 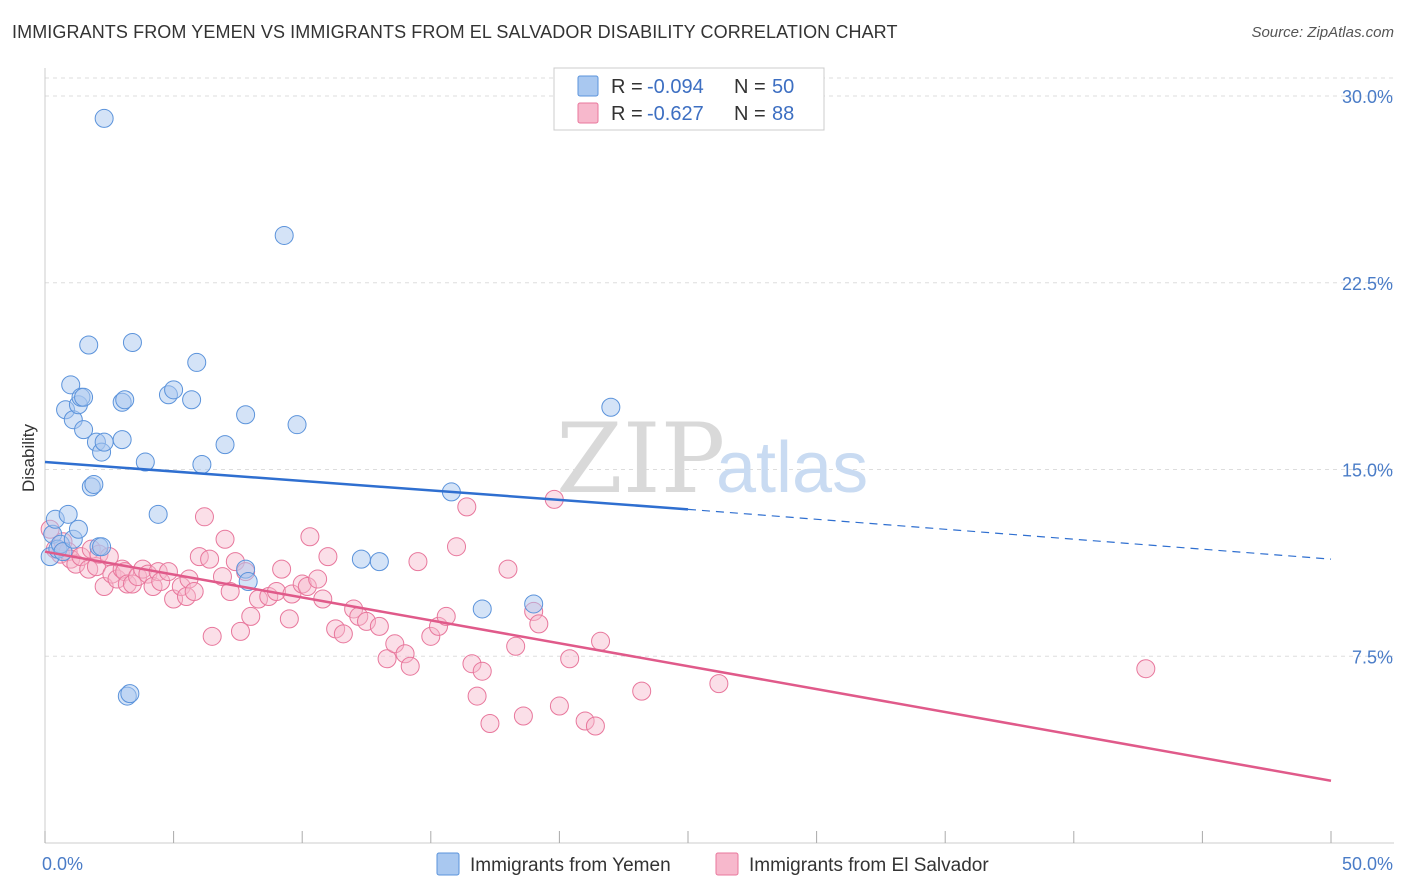 I want to click on legend-n-value-yemen: 50, so click(x=783, y=87).